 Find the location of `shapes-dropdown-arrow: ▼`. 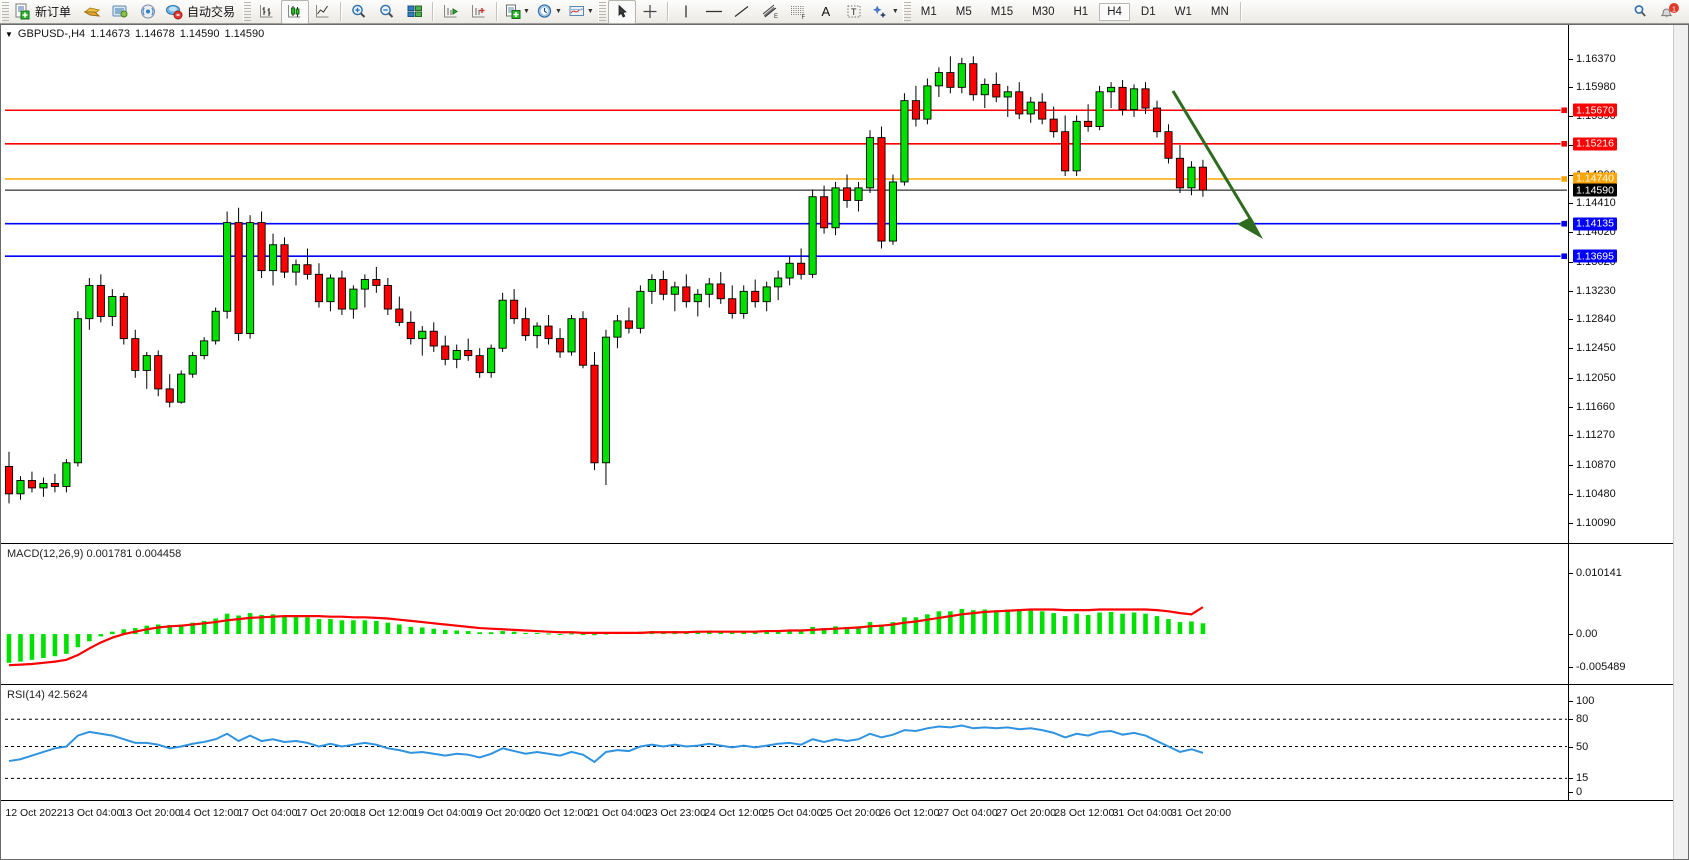

shapes-dropdown-arrow: ▼ is located at coordinates (895, 11).